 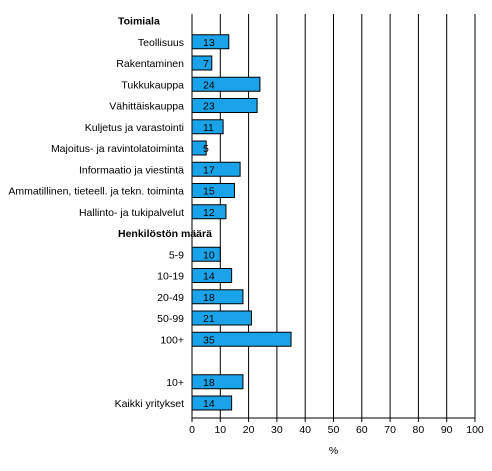 What do you see at coordinates (170, 277) in the screenshot?
I see `category-label: 10-19` at bounding box center [170, 277].